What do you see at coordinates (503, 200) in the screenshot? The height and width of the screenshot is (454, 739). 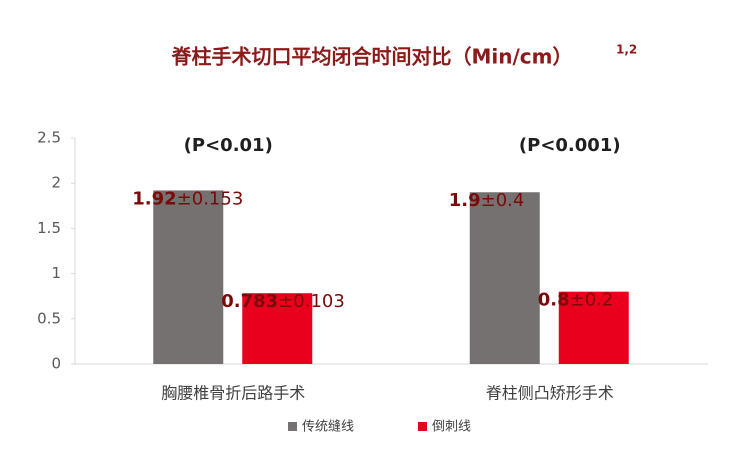 I see `error-label: ±0.4` at bounding box center [503, 200].